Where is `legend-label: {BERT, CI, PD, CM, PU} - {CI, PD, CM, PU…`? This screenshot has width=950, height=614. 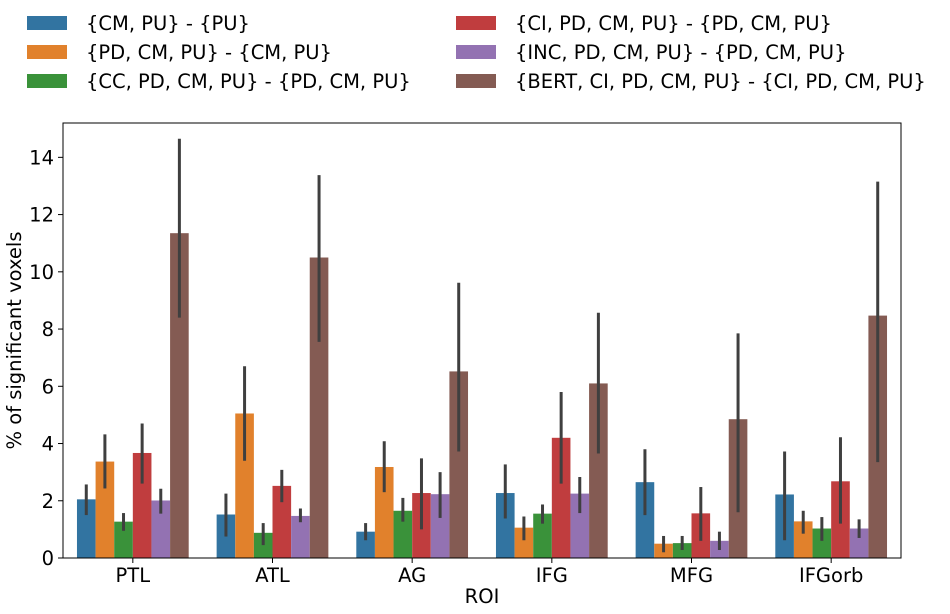
legend-label: {BERT, CI, PD, CM, PU} - {CI, PD, CM, PU… is located at coordinates (720, 81).